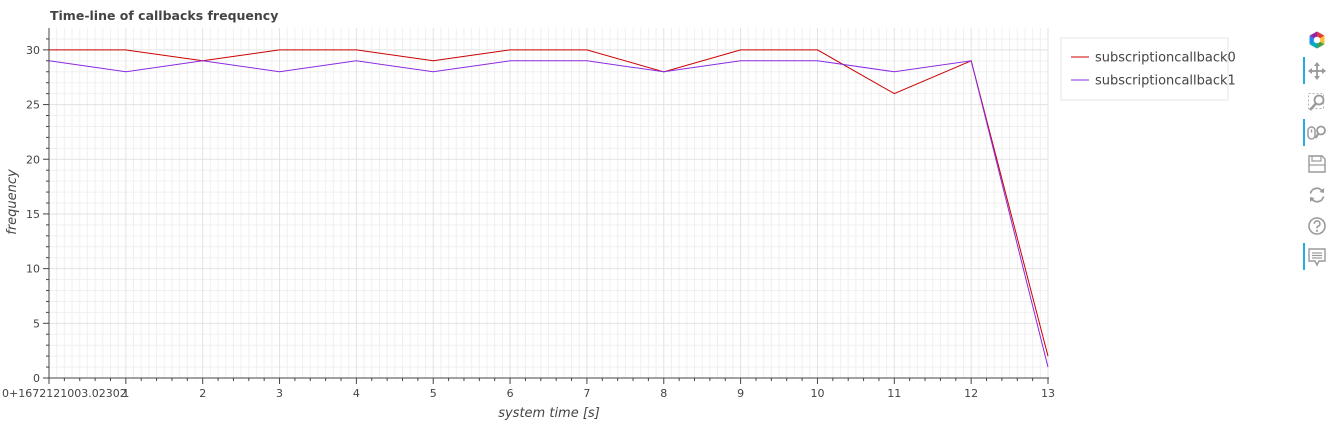 Image resolution: width=1333 pixels, height=422 pixels. Describe the element at coordinates (663, 393) in the screenshot. I see `x-tick-label: 8` at that location.